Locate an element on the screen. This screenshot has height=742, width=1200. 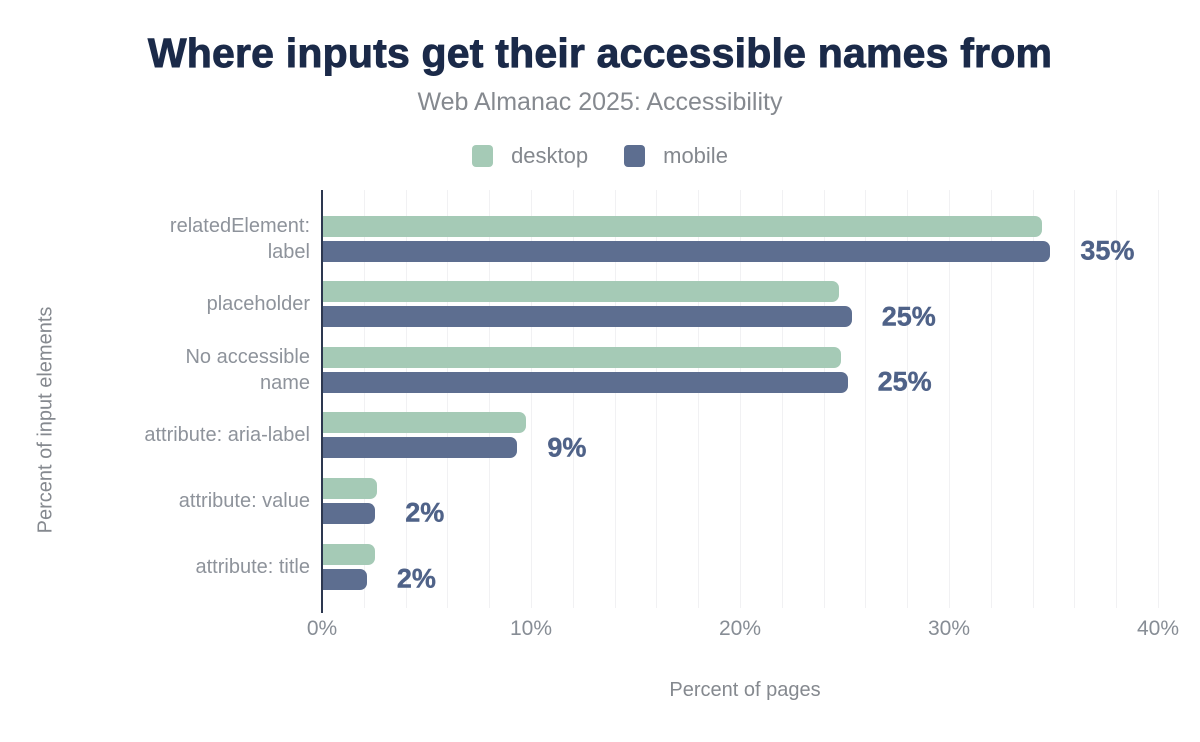
category-label: placeholder is located at coordinates (258, 304).